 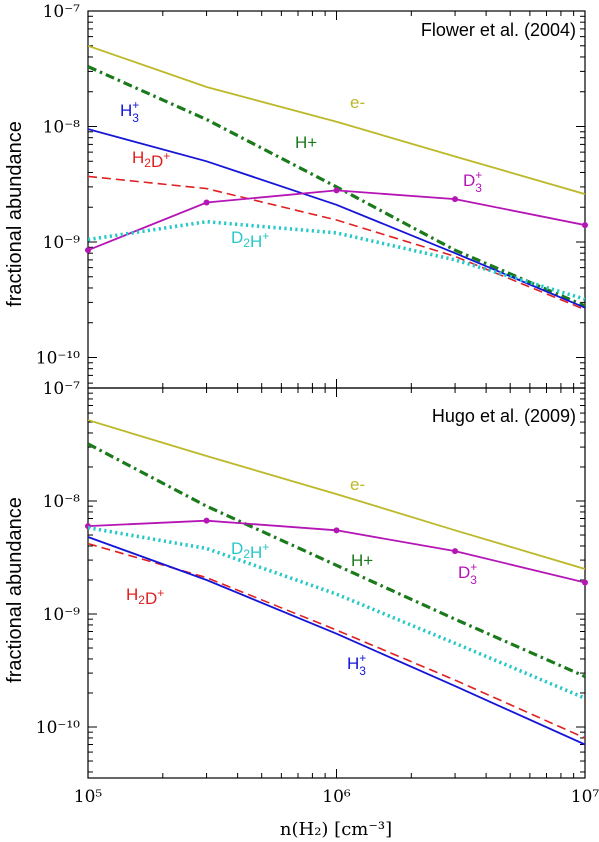 What do you see at coordinates (585, 797) in the screenshot?
I see `x-tick-label: 10⁷` at bounding box center [585, 797].